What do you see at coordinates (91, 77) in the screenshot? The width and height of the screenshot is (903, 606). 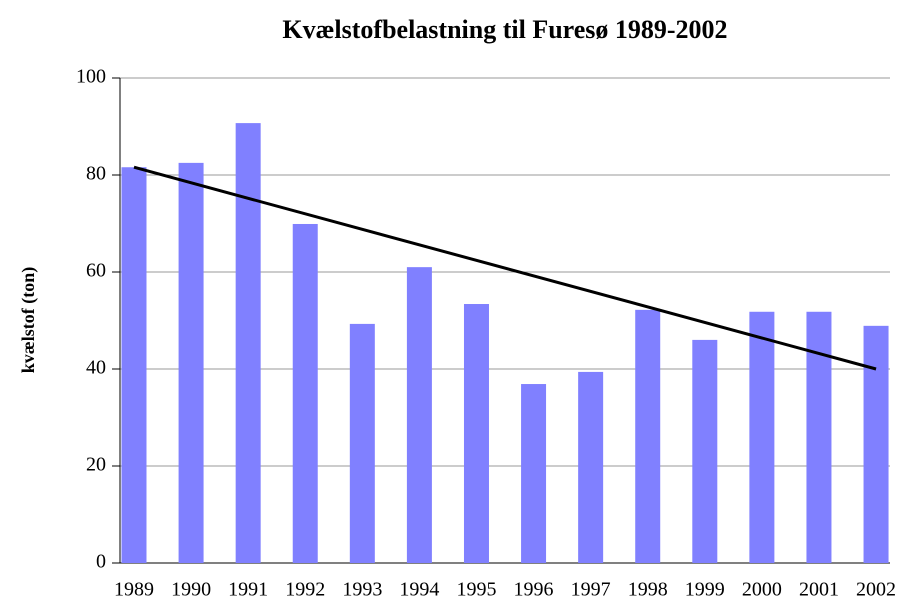 I see `y-tick-label: 100` at bounding box center [91, 77].